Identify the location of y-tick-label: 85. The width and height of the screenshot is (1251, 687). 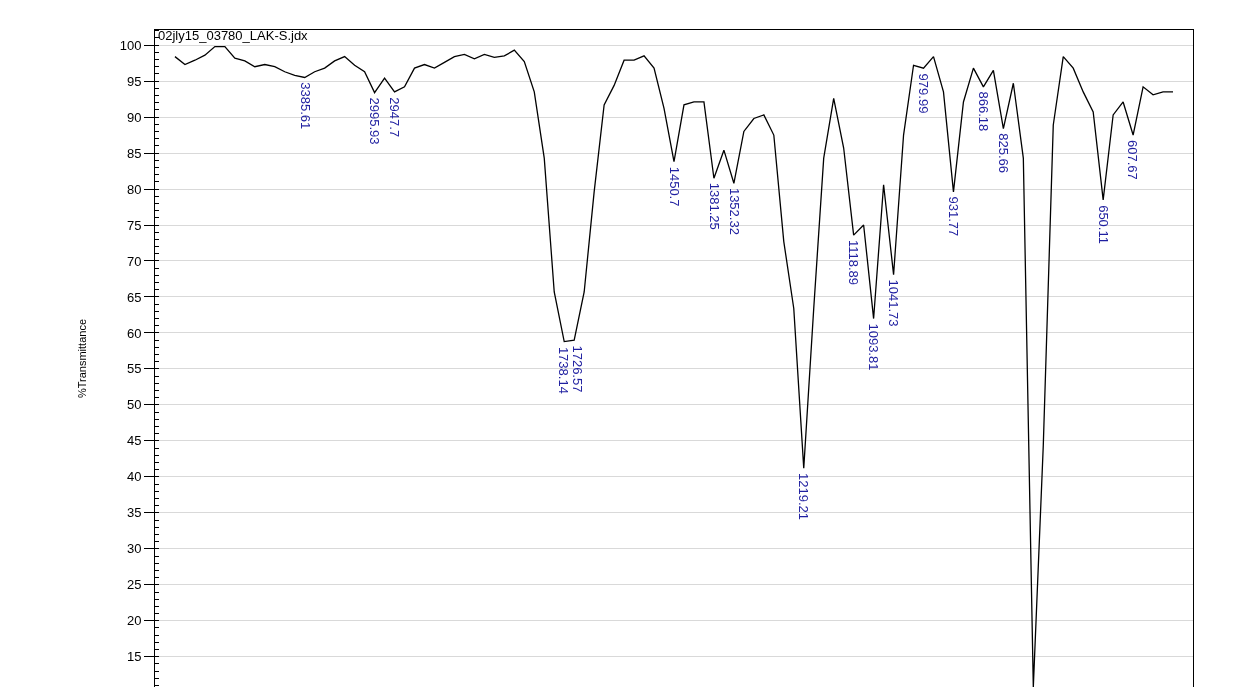
(134, 153).